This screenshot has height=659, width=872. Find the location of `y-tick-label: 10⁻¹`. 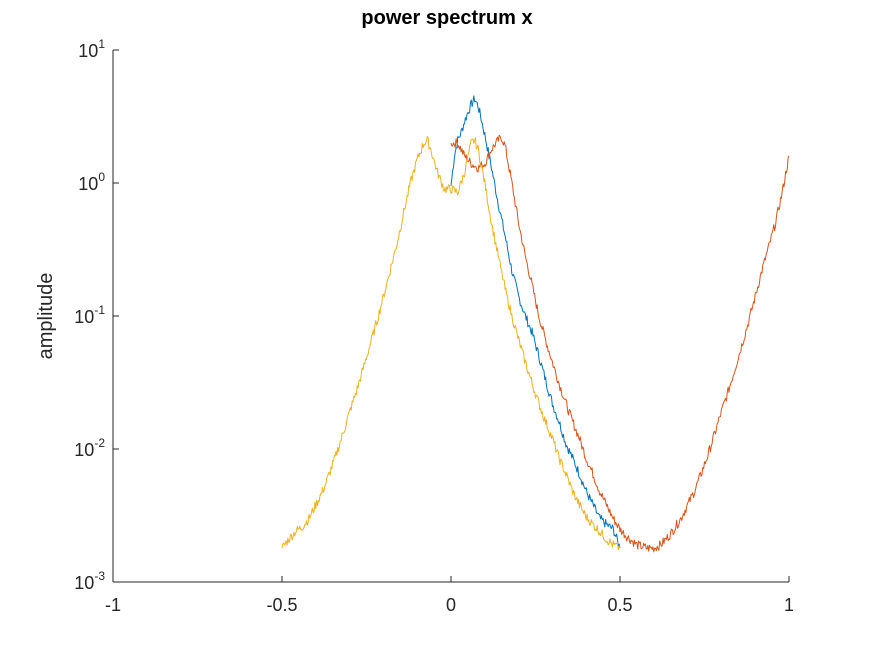

y-tick-label: 10⁻¹ is located at coordinates (89, 315).